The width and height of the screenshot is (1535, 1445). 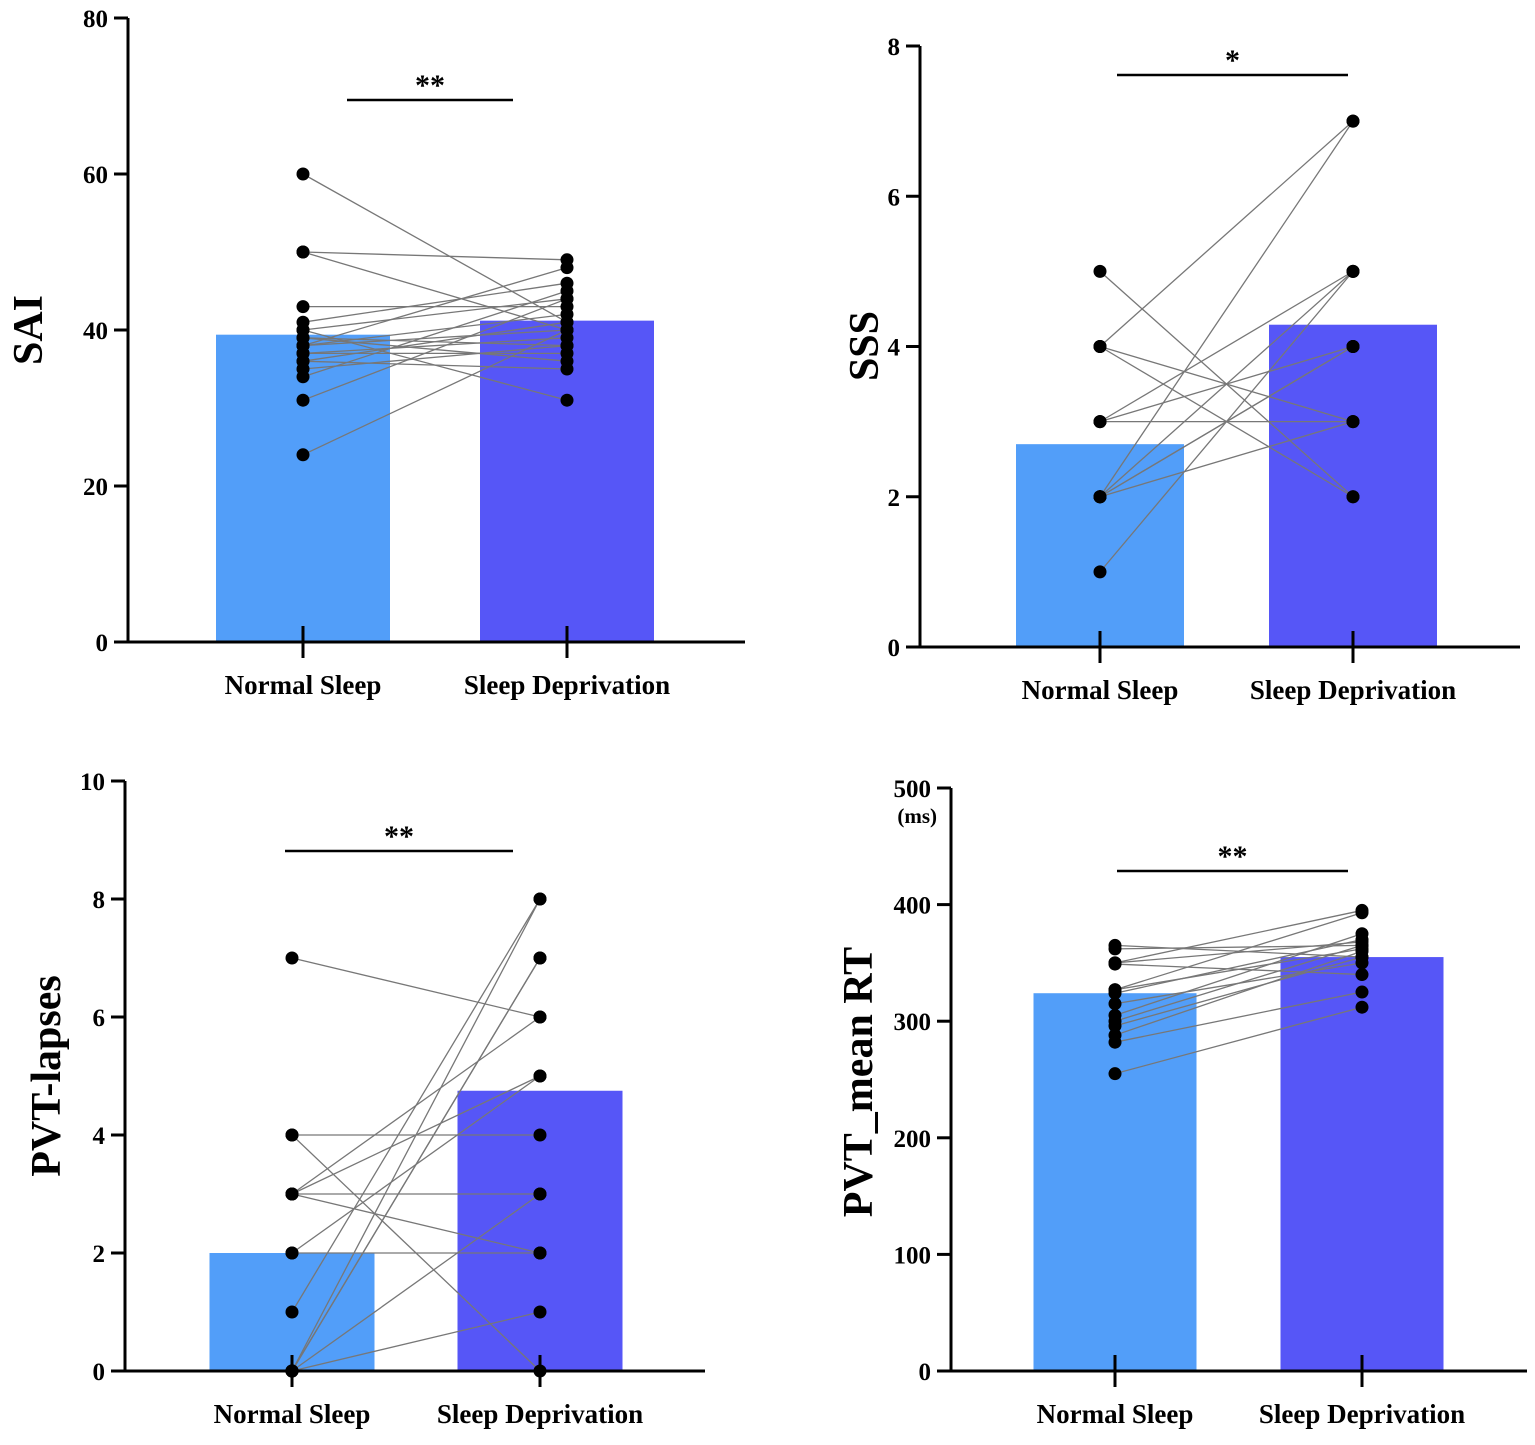 What do you see at coordinates (95, 331) in the screenshot?
I see `y-tick-label: 40` at bounding box center [95, 331].